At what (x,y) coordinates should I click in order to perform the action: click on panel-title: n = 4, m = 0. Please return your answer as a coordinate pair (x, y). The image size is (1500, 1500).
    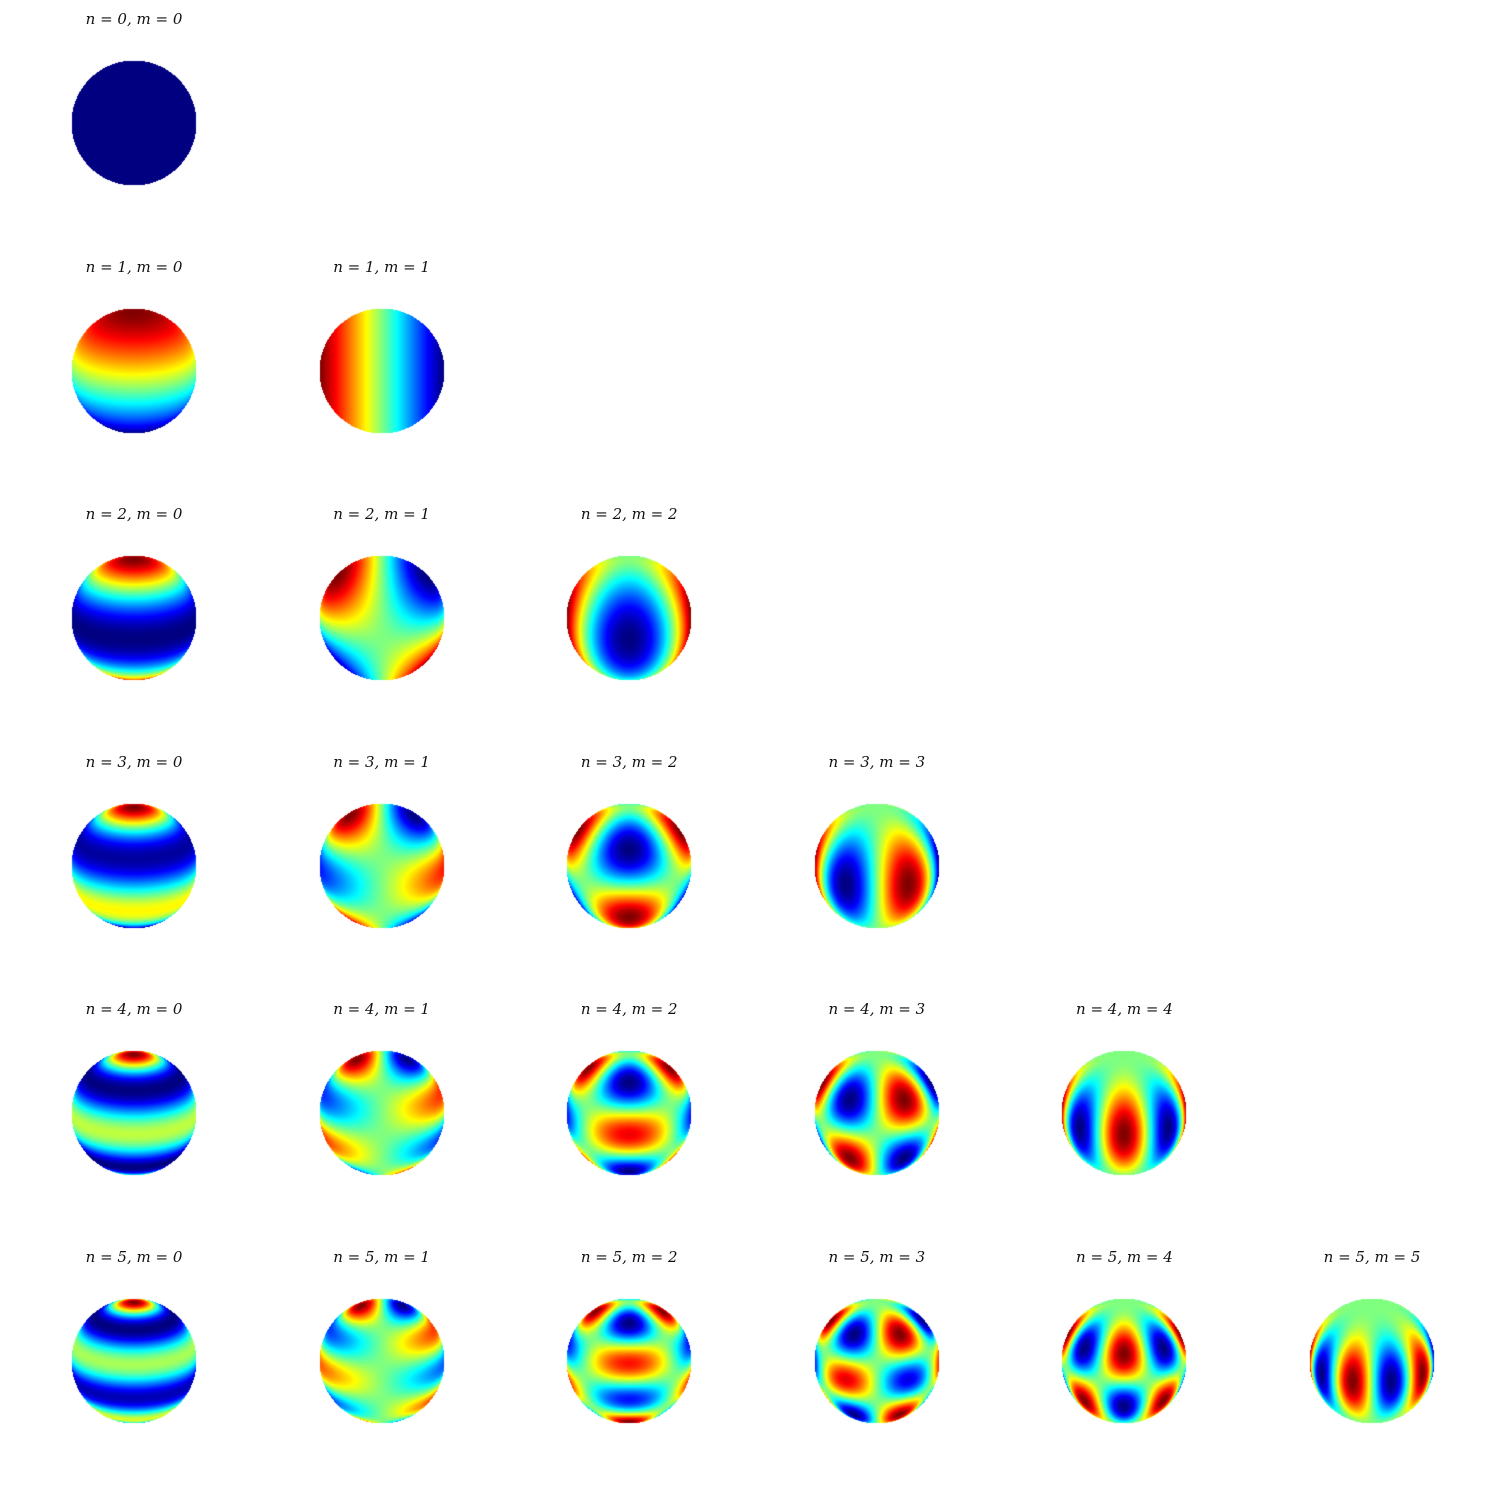
    Looking at the image, I should click on (134, 1009).